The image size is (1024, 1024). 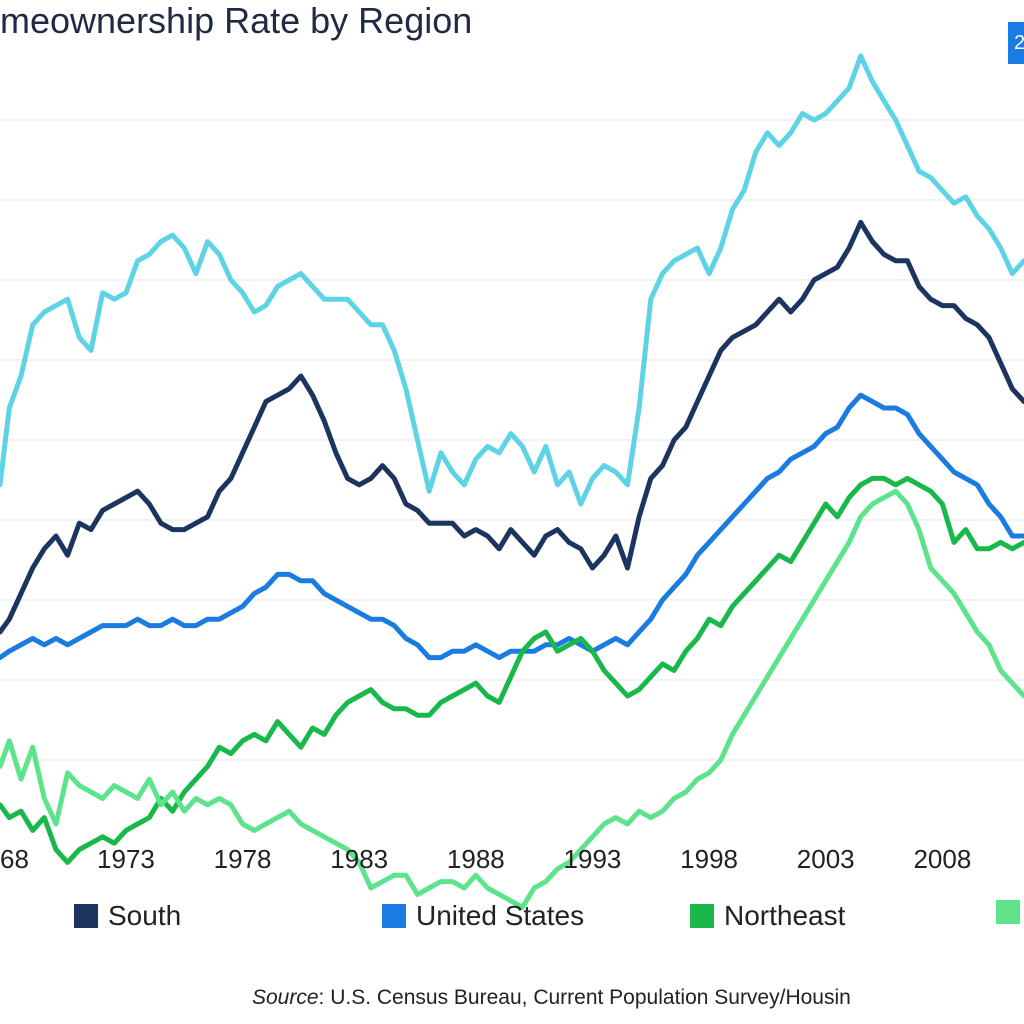 What do you see at coordinates (394, 916) in the screenshot?
I see `legend-swatch-united-states` at bounding box center [394, 916].